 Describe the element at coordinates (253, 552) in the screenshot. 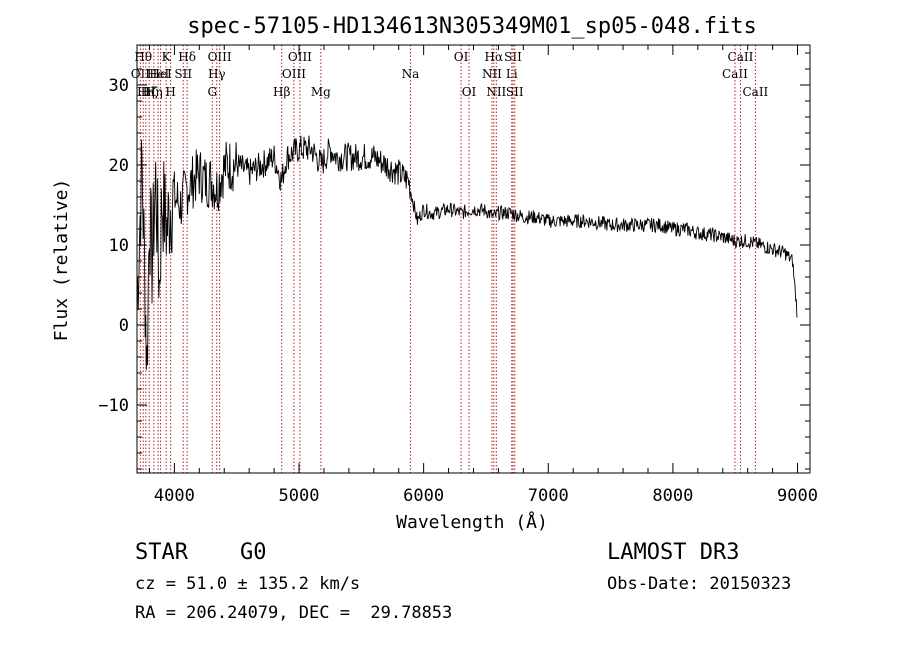

I see `subclass-label: G0` at that location.